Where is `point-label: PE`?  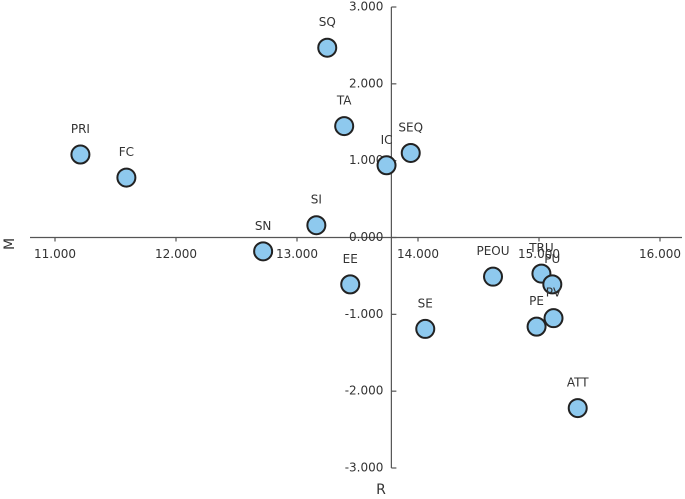
point-label: PE is located at coordinates (536, 301).